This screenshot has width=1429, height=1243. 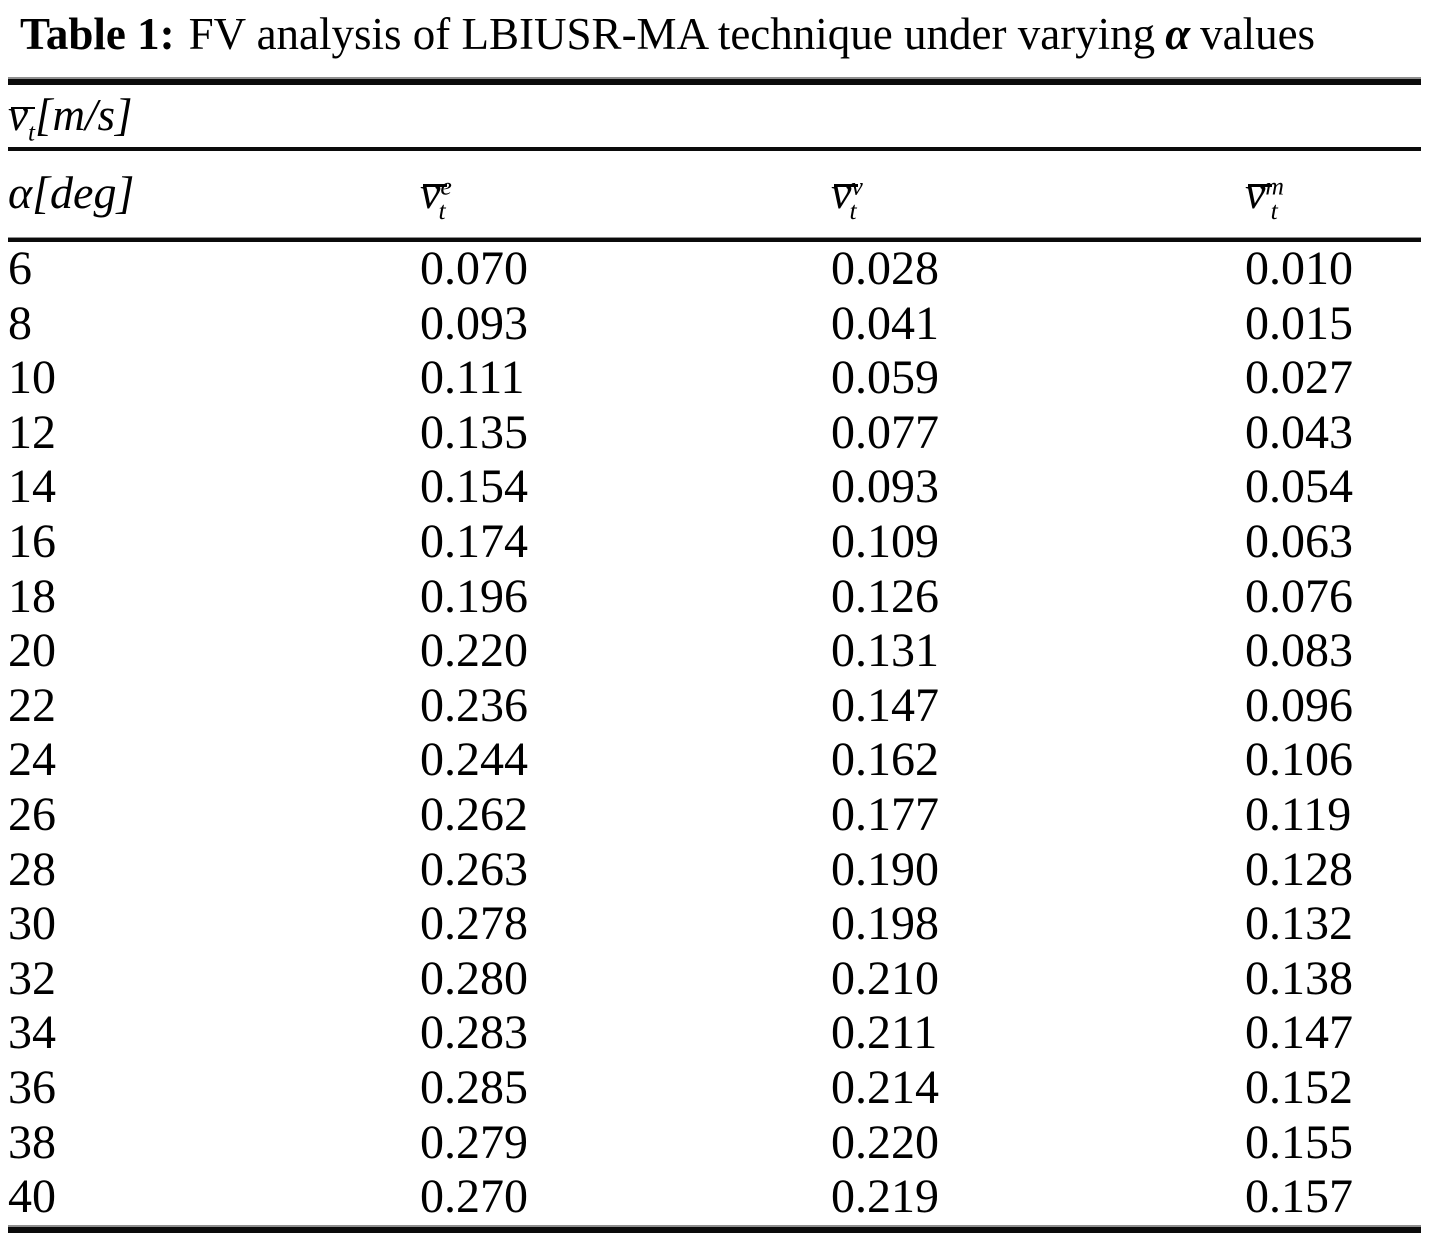 I want to click on table-row: 36 0.285 0.214 0.152, so click(x=714, y=1088).